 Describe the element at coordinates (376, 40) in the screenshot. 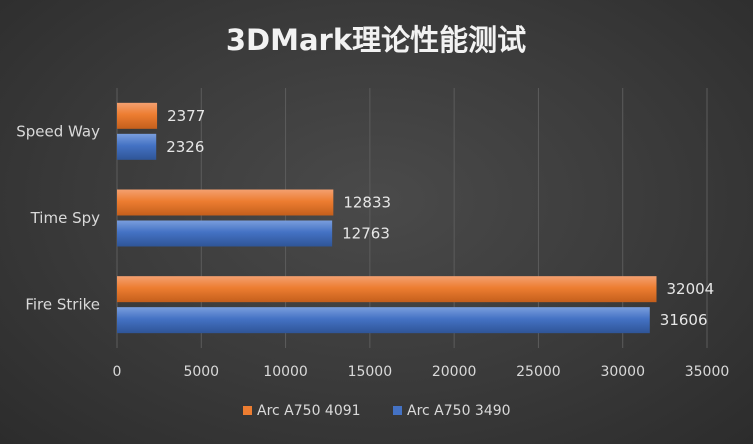

I see `chart-title: 3DMark理论性能测试` at that location.